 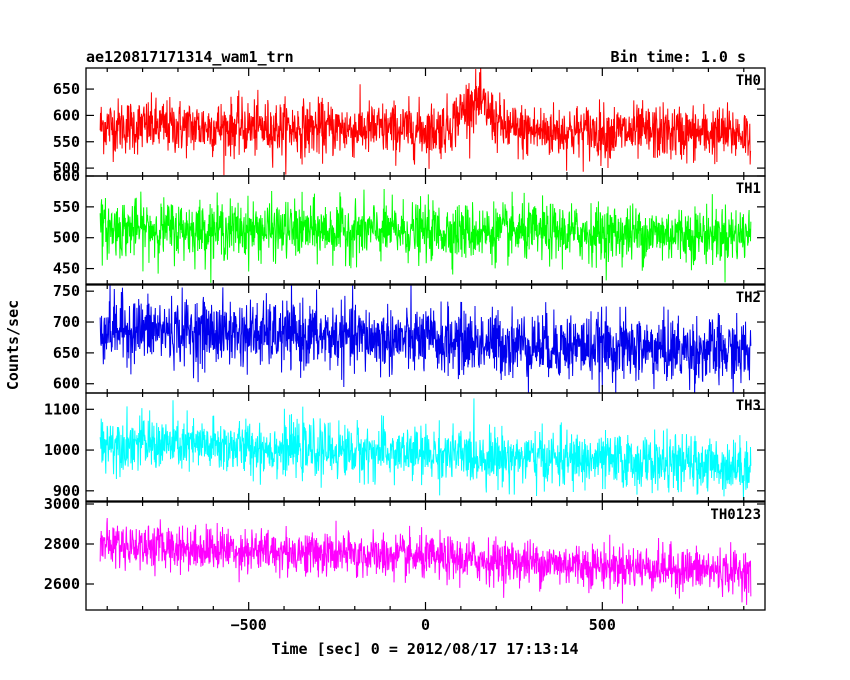 I want to click on panel-label-th0: TH0, so click(x=748, y=81).